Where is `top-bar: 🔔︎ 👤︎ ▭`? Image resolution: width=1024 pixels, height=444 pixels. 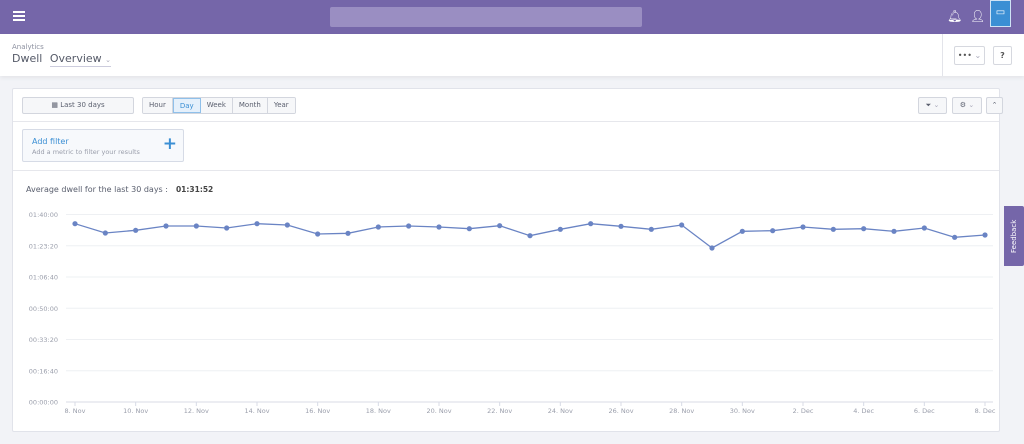 top-bar: 🔔︎ 👤︎ ▭ is located at coordinates (512, 17).